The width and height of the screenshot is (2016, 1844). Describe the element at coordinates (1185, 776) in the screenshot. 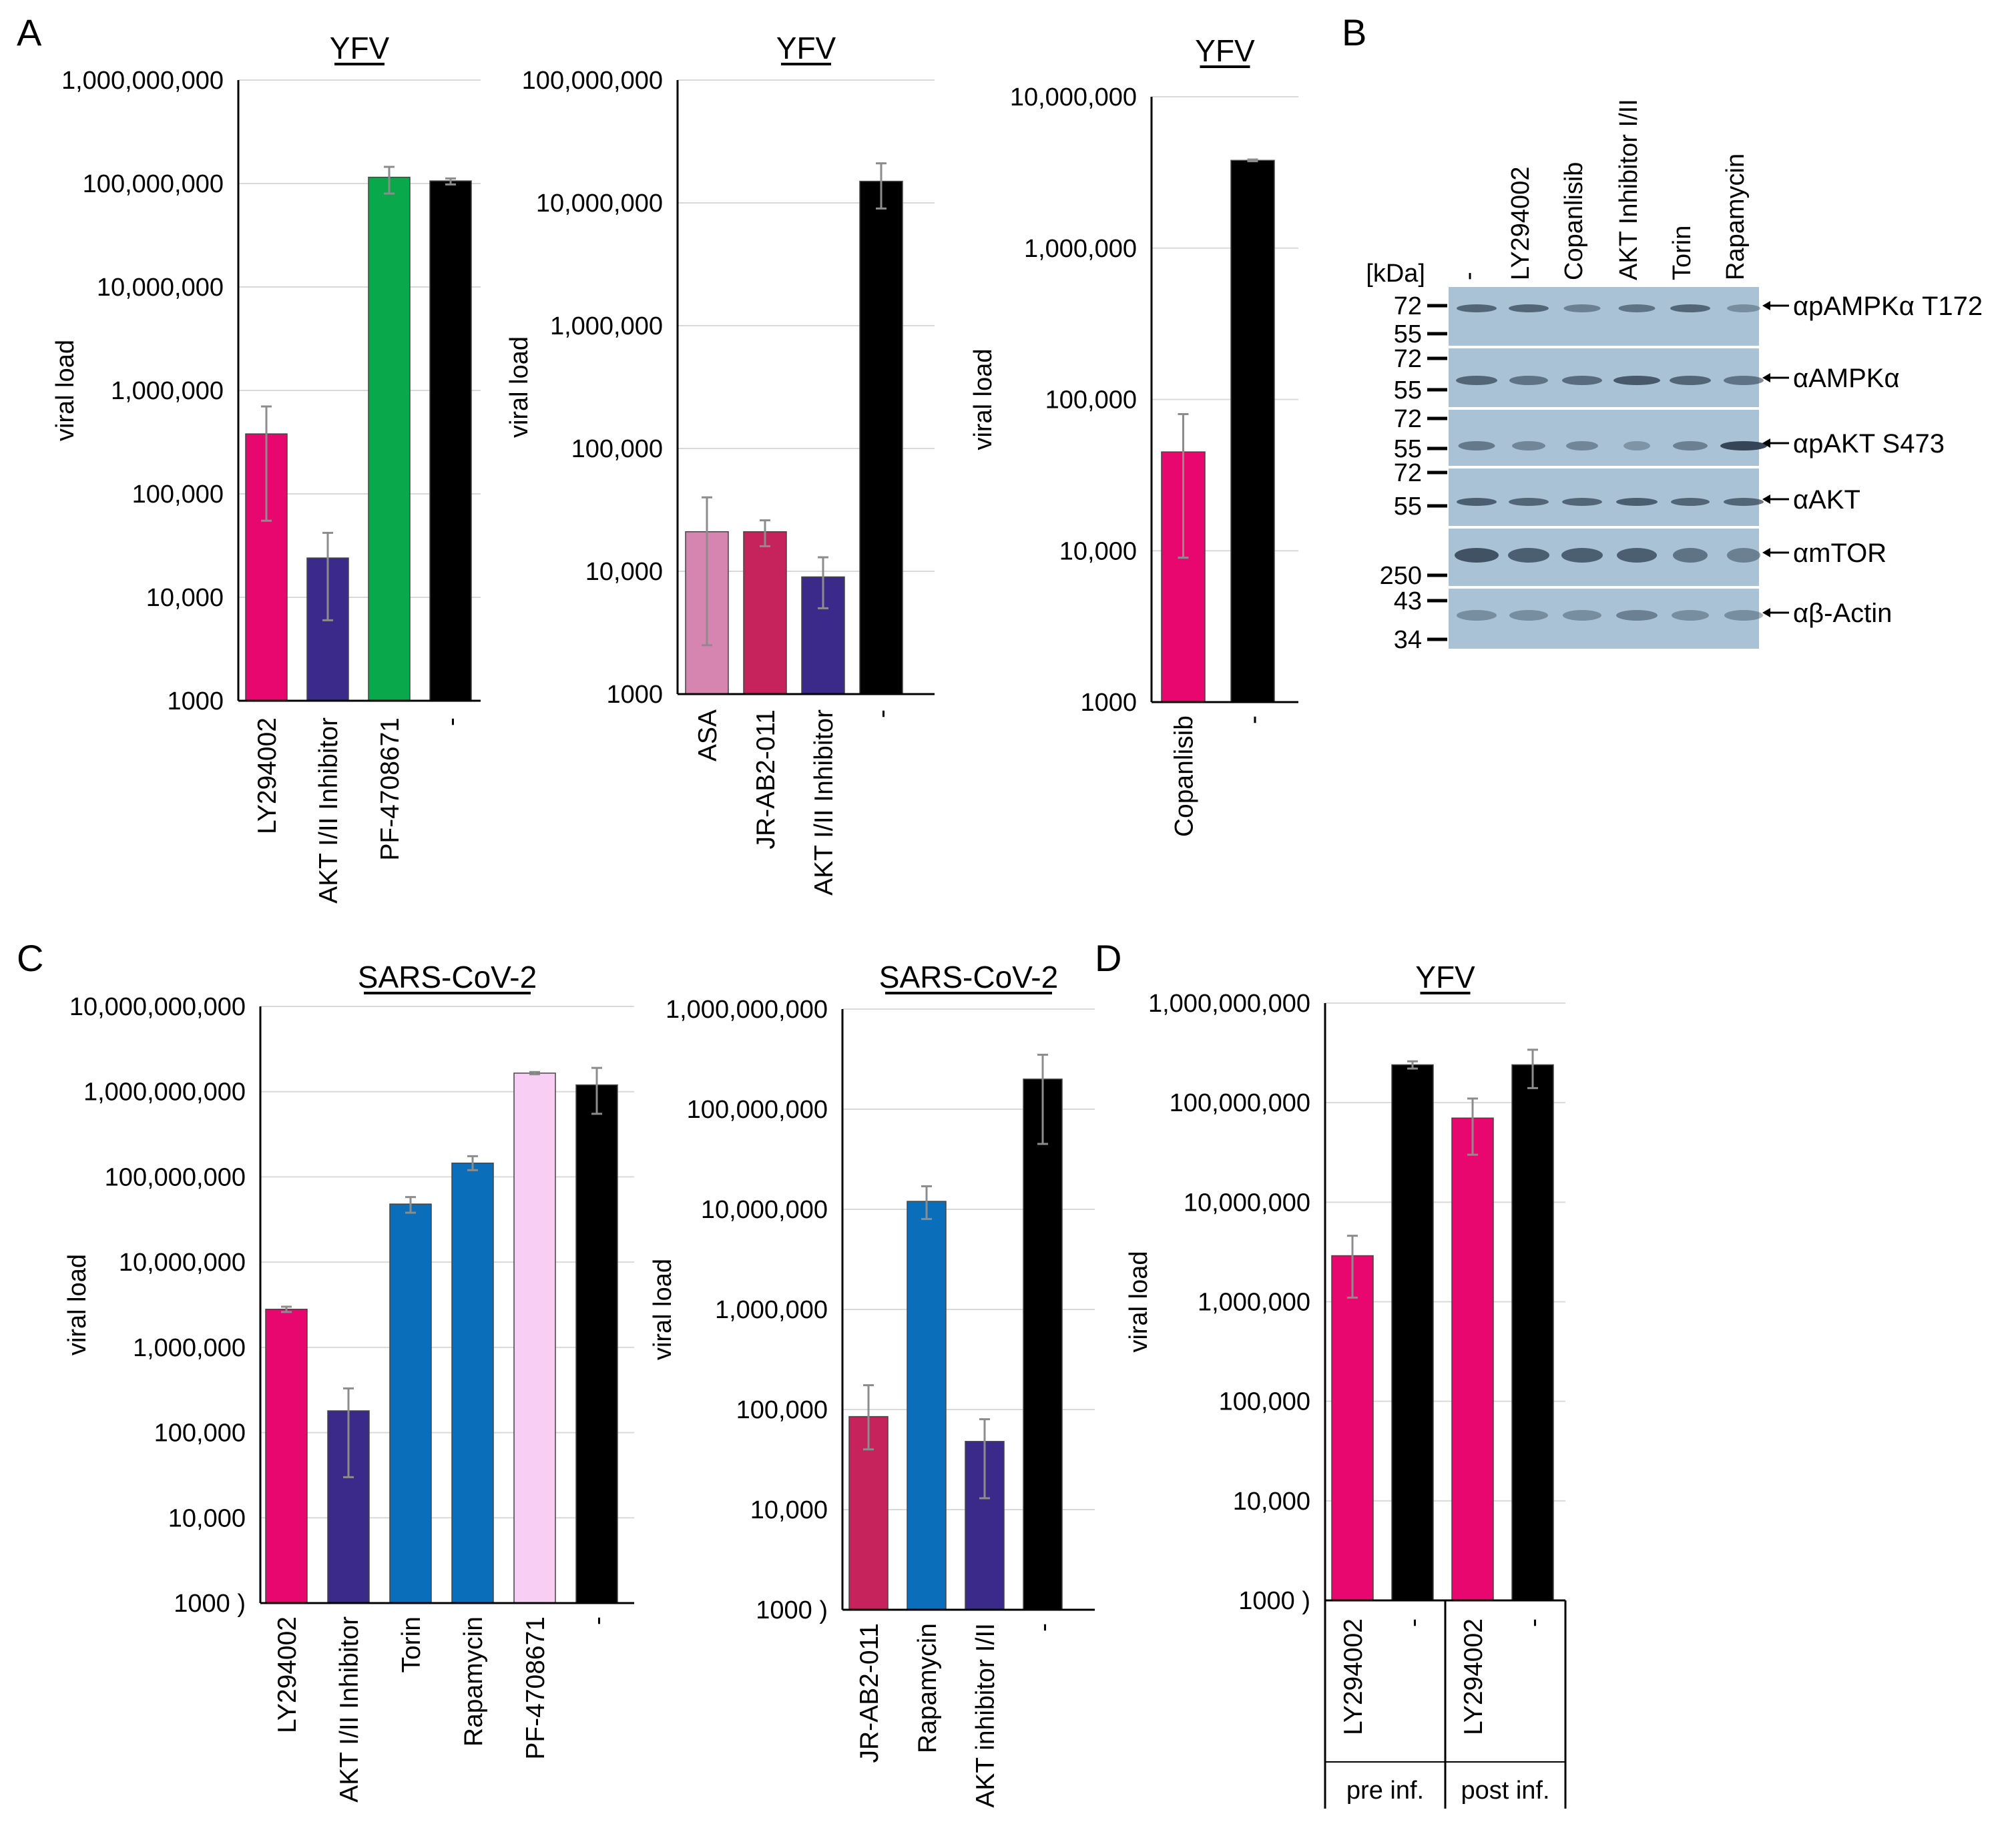

I see `category-label: Copanlisib` at that location.